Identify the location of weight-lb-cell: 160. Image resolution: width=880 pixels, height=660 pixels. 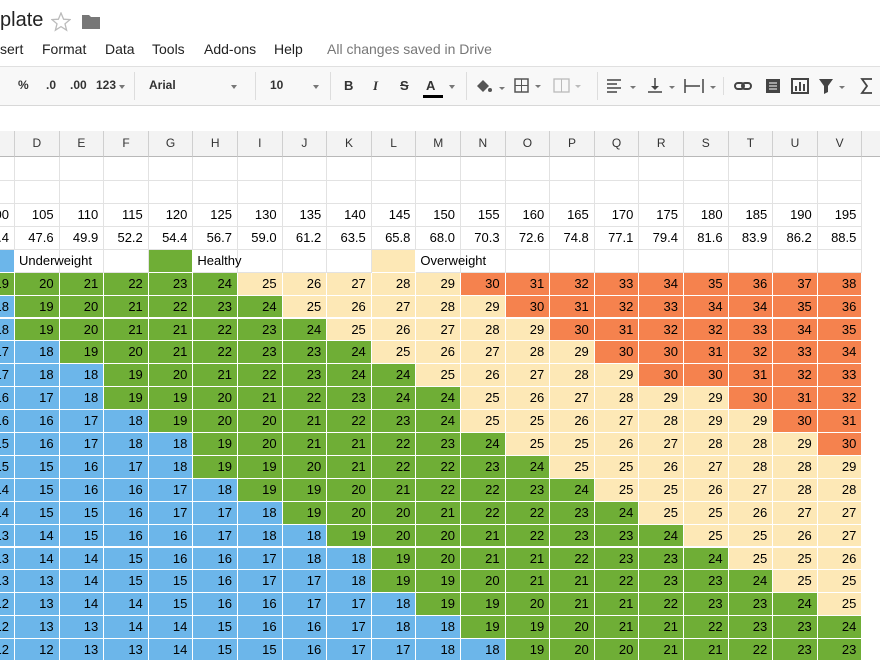
(528, 215).